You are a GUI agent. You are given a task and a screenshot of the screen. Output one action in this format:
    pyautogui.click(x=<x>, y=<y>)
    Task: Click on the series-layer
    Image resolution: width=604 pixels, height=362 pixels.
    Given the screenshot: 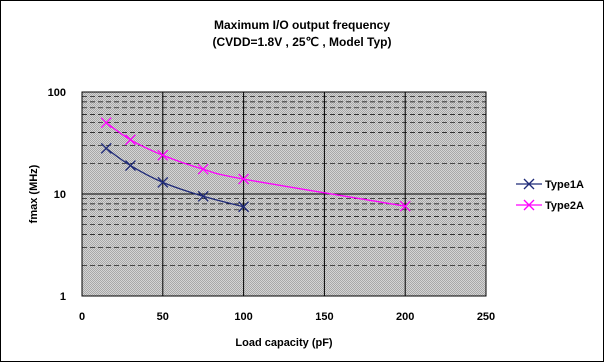 What is the action you would take?
    pyautogui.click(x=255, y=165)
    